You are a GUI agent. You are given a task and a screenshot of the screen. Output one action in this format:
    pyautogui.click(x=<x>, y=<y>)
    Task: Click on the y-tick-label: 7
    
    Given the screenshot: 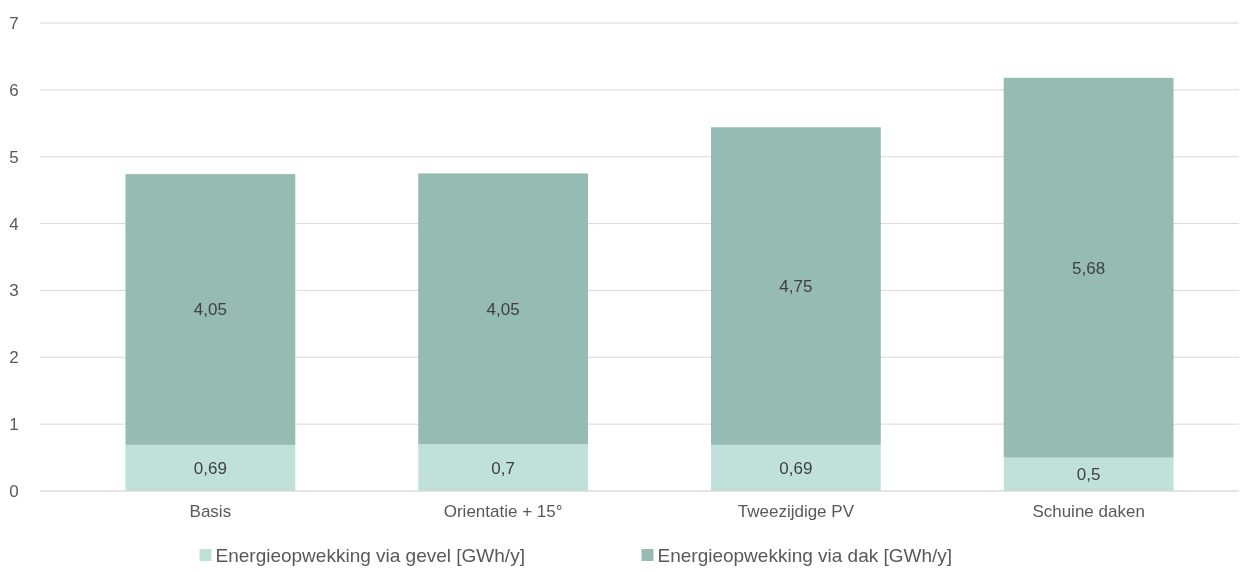 What is the action you would take?
    pyautogui.click(x=14, y=23)
    